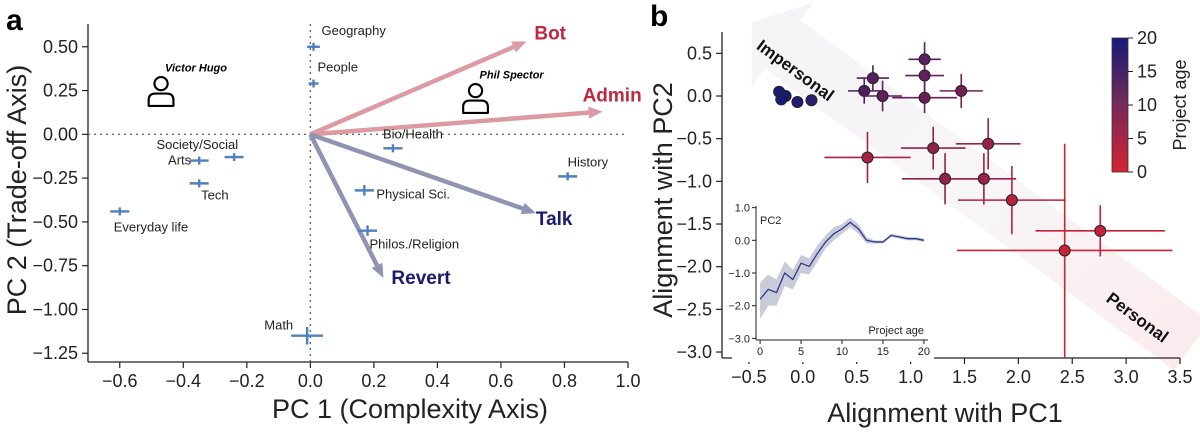 The height and width of the screenshot is (437, 1200). I want to click on inset-y-tick-label: 1.0, so click(742, 209).